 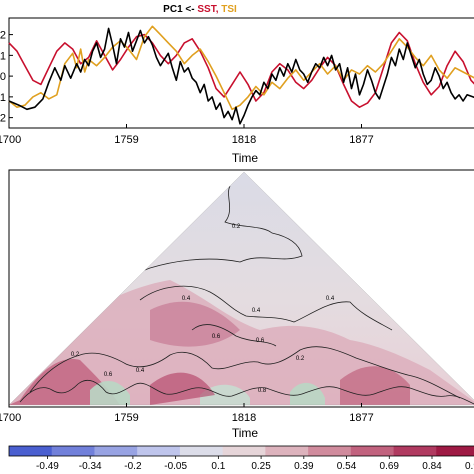 I want to click on center-base-region, so click(x=182, y=388).